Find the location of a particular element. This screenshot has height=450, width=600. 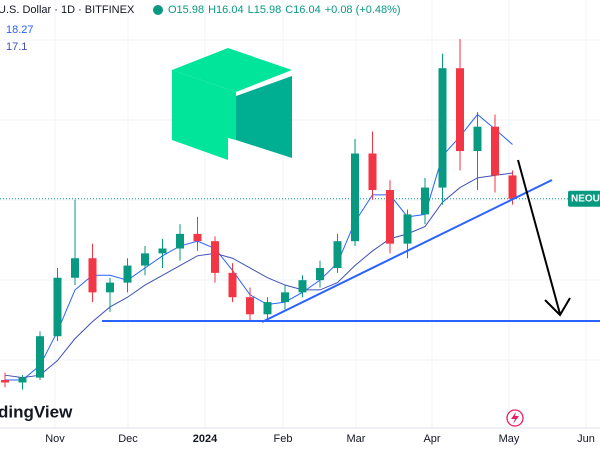

x-tick-label: Apr is located at coordinates (431, 439).